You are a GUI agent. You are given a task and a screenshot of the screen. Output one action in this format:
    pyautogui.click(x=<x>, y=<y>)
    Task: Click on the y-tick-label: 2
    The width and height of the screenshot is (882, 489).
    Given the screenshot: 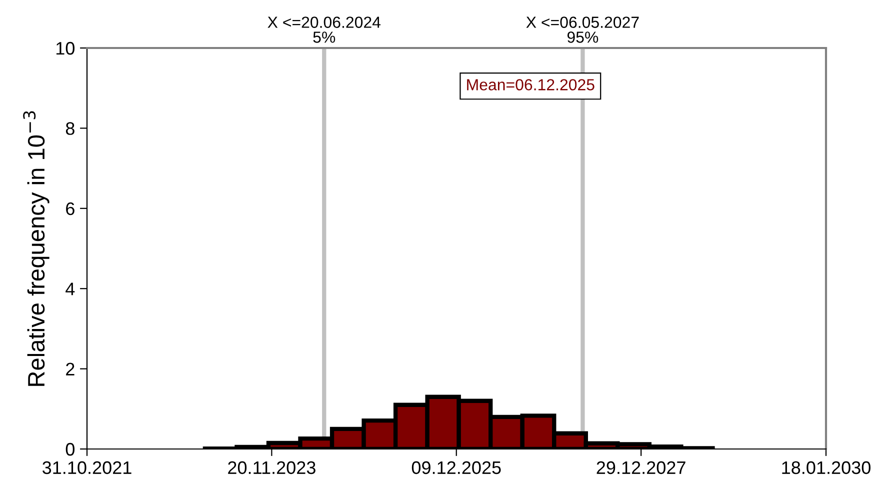 What is the action you would take?
    pyautogui.click(x=70, y=369)
    